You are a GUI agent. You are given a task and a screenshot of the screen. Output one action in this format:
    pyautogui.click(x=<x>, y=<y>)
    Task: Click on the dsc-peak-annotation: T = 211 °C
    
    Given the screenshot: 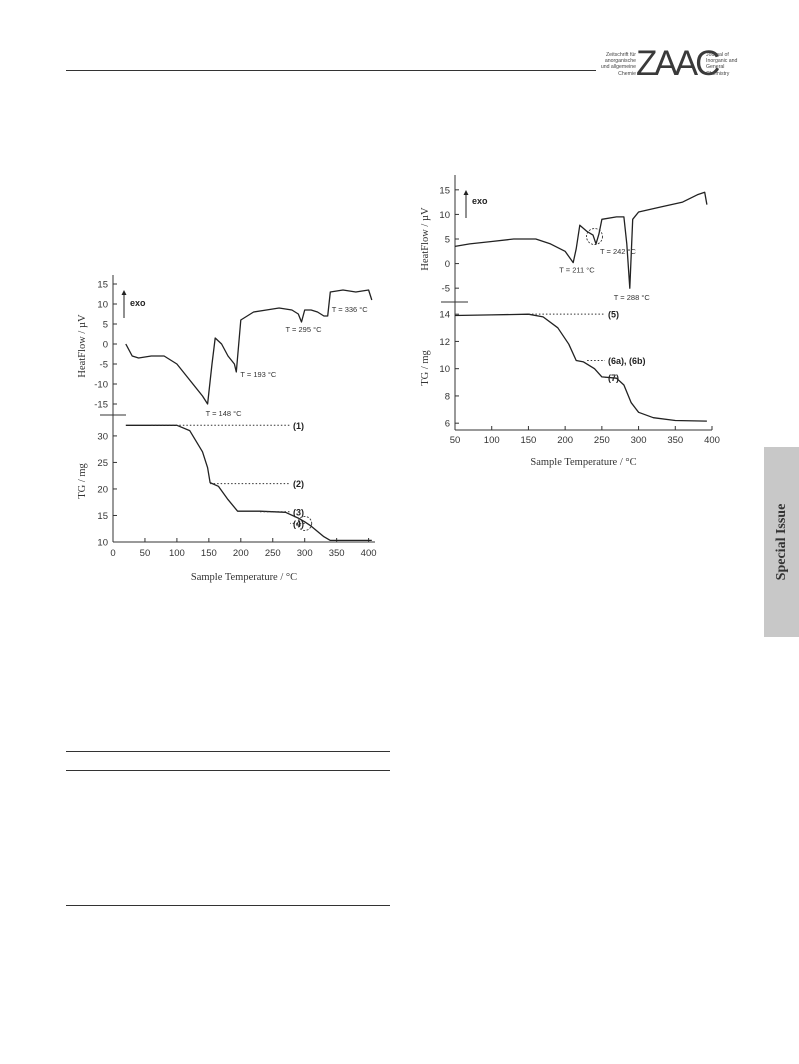 What is the action you would take?
    pyautogui.click(x=577, y=270)
    